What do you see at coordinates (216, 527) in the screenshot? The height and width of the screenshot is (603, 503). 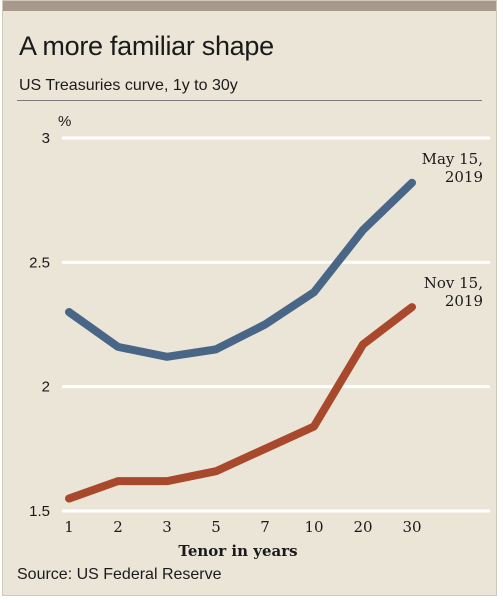 I see `x-tick-label: 5` at bounding box center [216, 527].